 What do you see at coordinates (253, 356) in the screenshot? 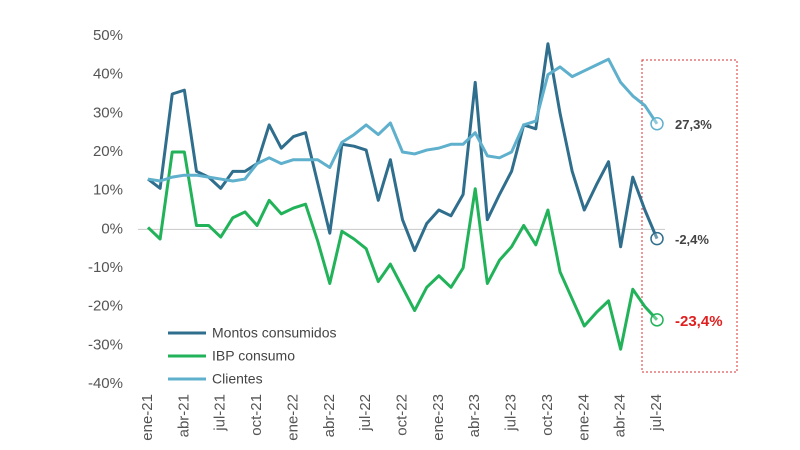
I see `legend-label: IBP consumo` at bounding box center [253, 356].